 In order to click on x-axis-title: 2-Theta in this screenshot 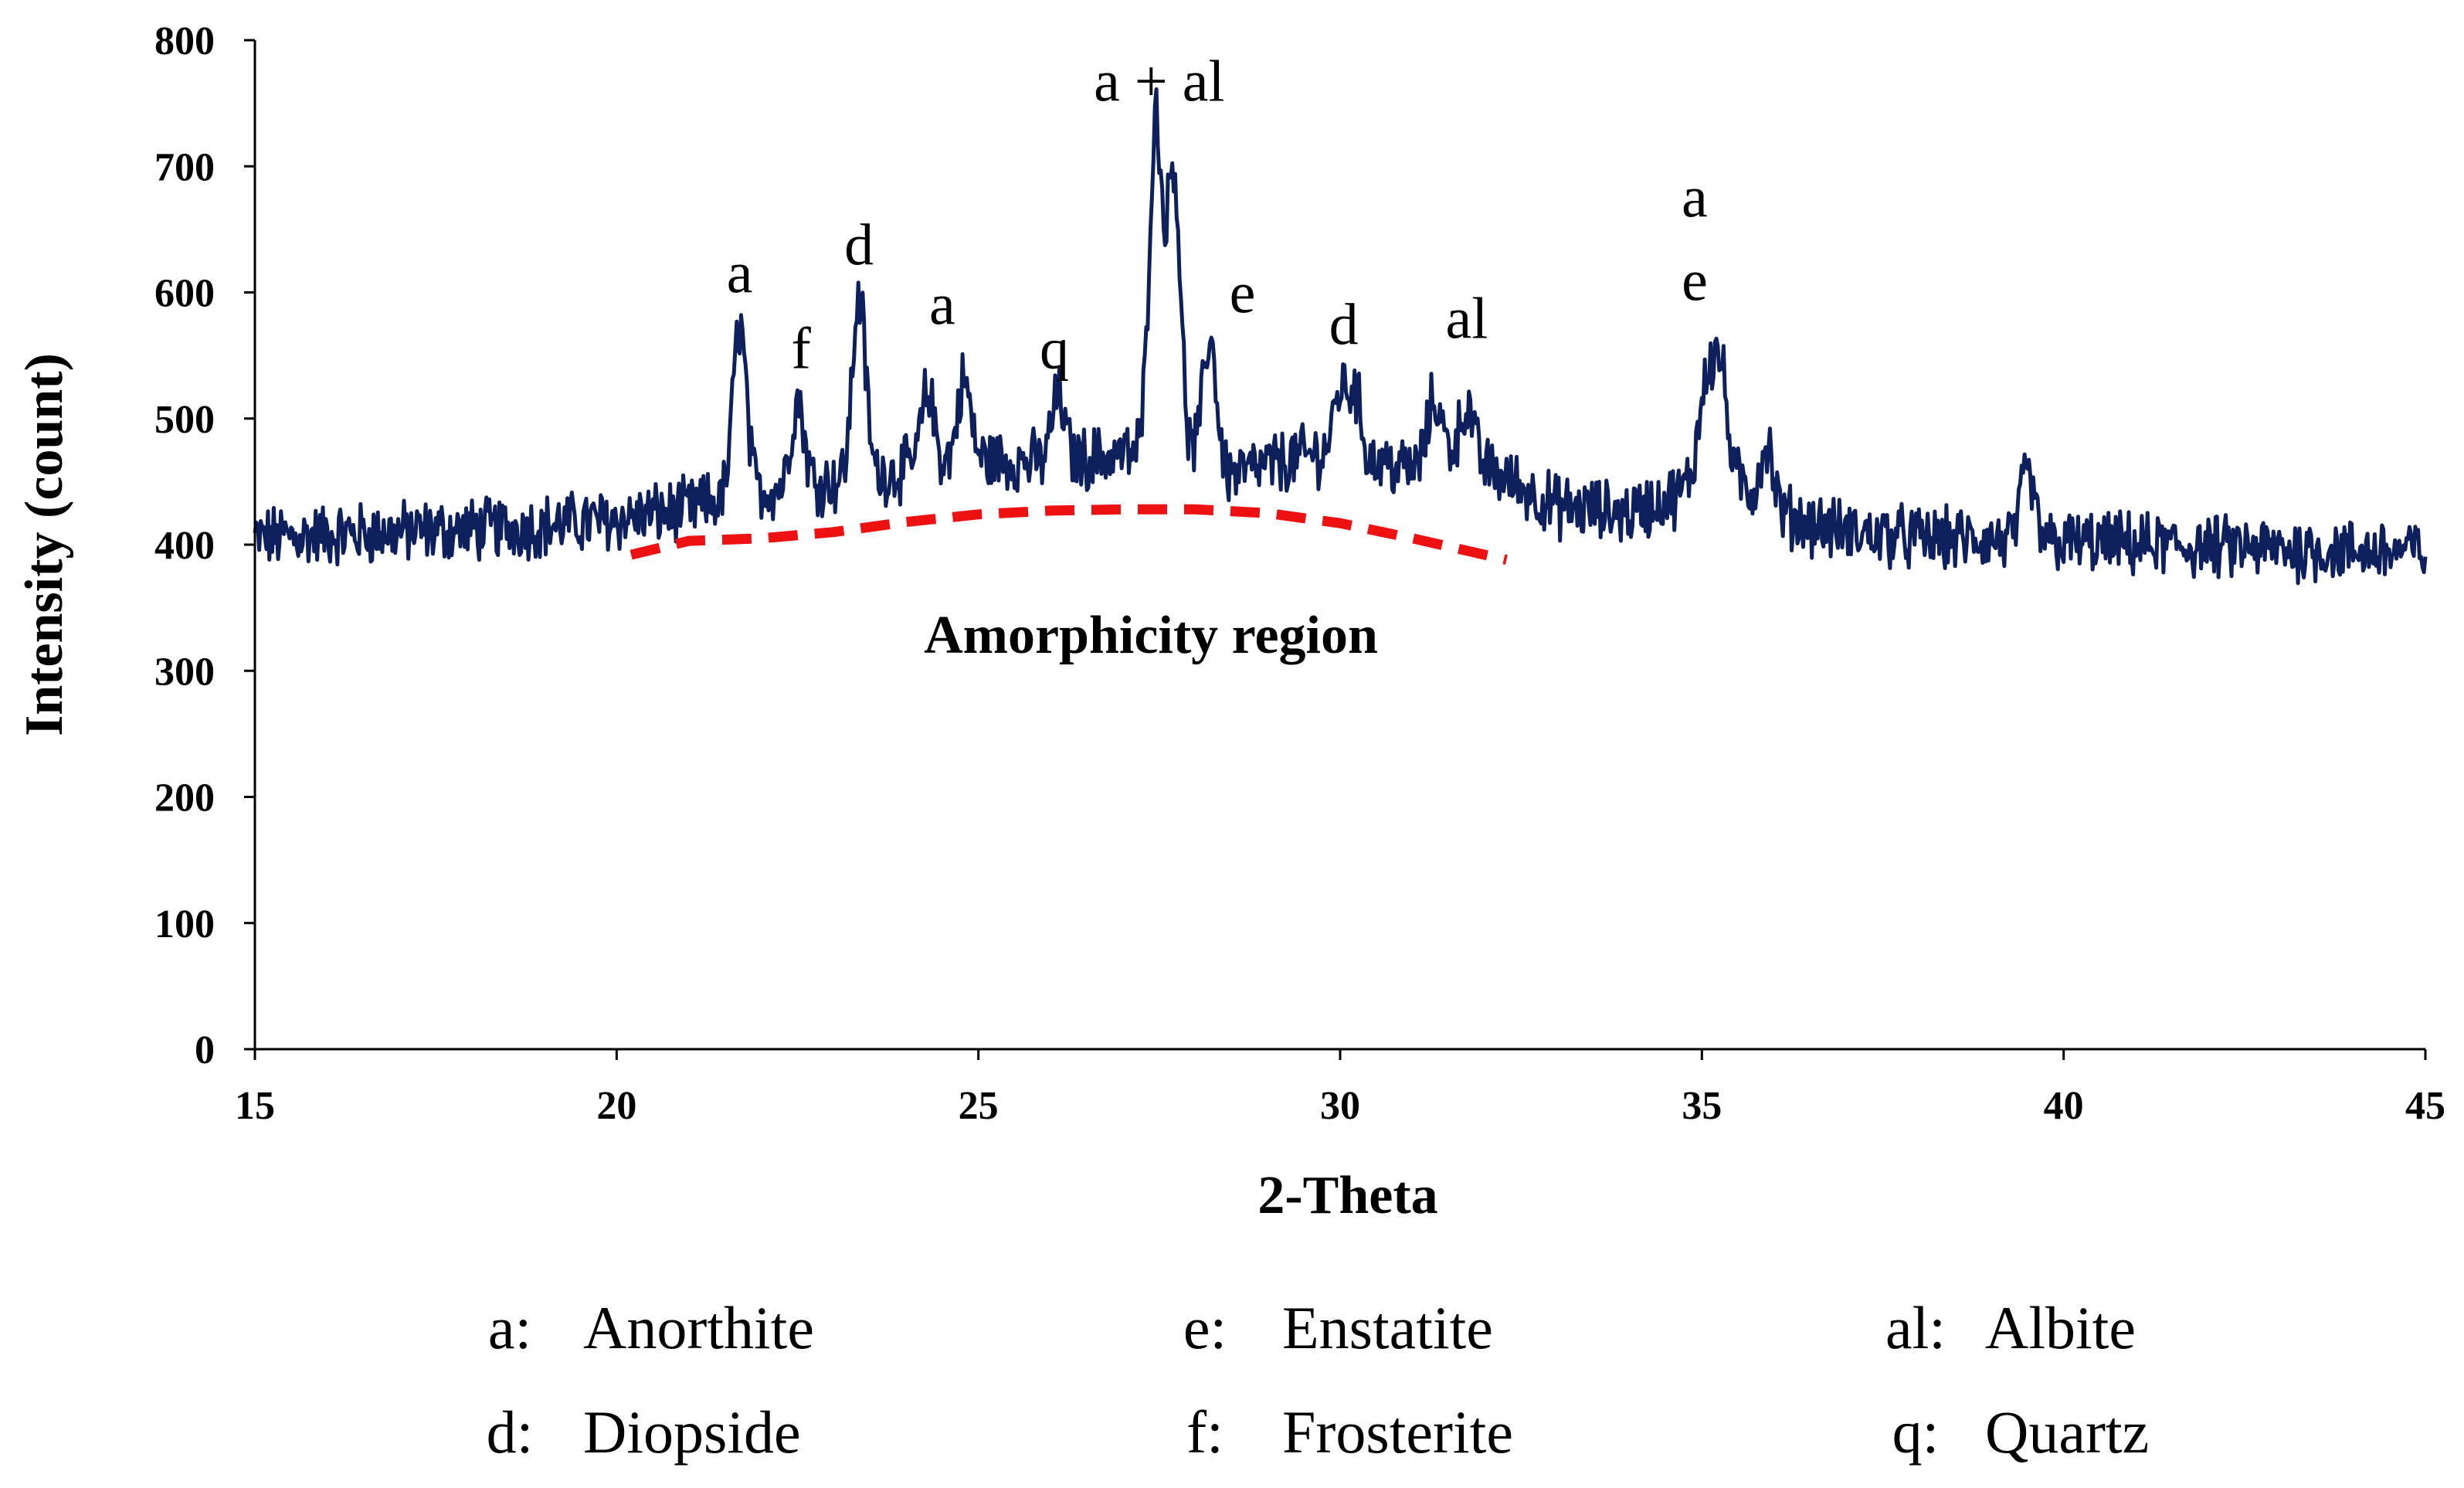, I will do `click(1347, 1195)`.